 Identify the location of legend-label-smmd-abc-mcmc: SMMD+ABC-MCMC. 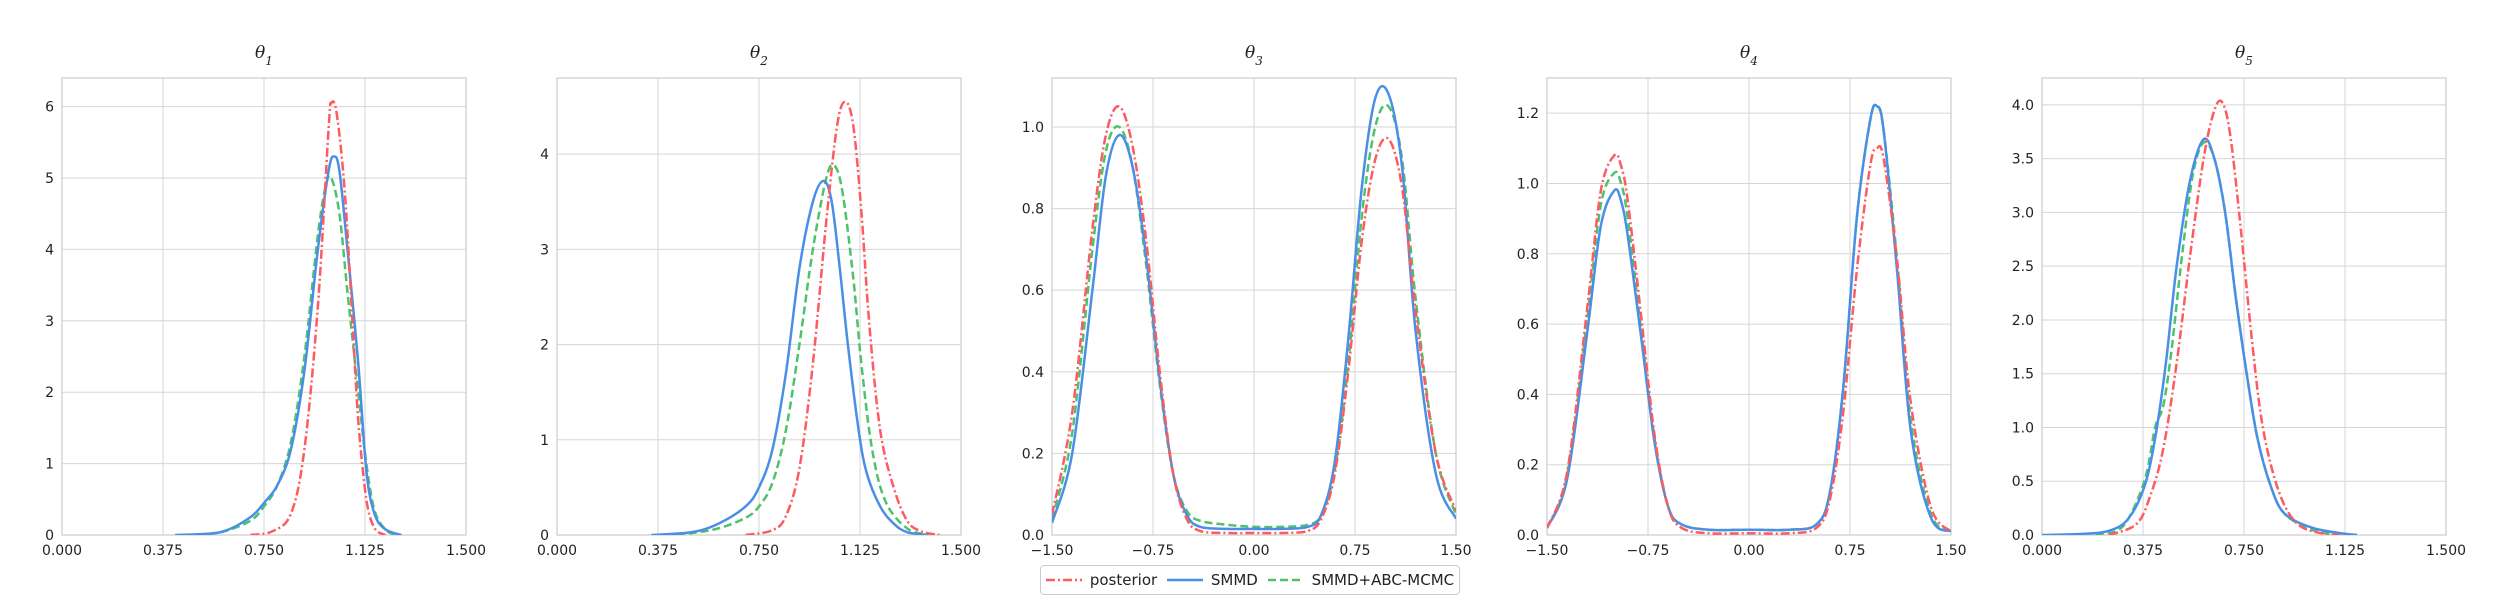
(1383, 580).